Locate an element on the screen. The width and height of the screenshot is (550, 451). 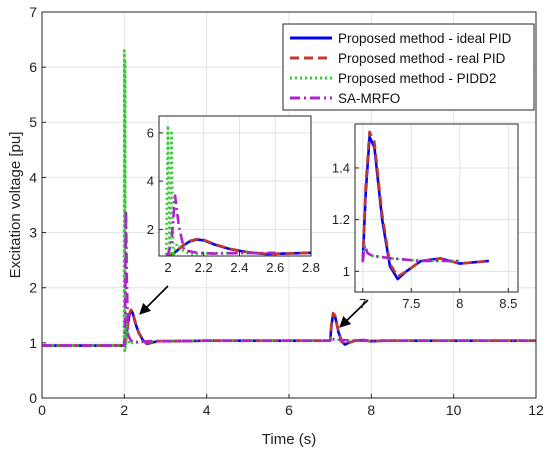
main-xtick-label: 8 is located at coordinates (371, 410).